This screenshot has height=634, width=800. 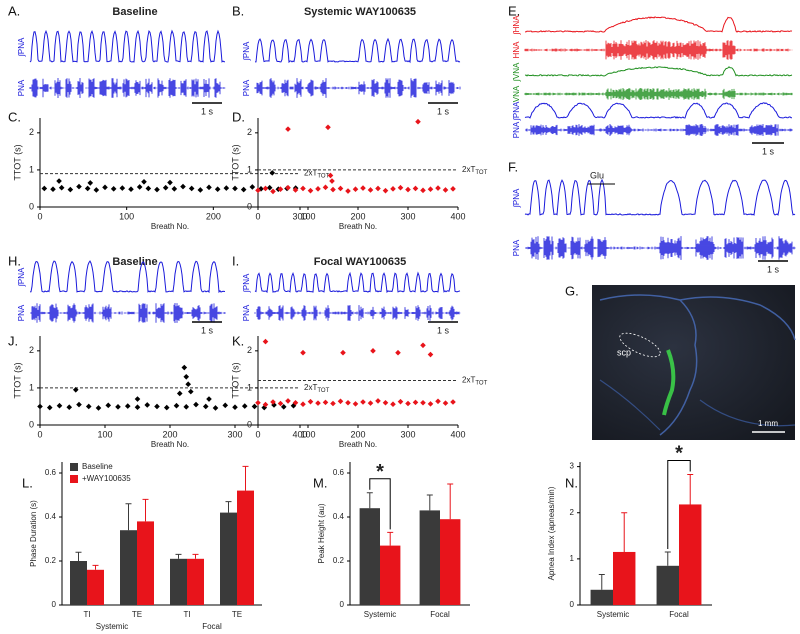 I want to click on channel-label: VNA, so click(x=516, y=93).